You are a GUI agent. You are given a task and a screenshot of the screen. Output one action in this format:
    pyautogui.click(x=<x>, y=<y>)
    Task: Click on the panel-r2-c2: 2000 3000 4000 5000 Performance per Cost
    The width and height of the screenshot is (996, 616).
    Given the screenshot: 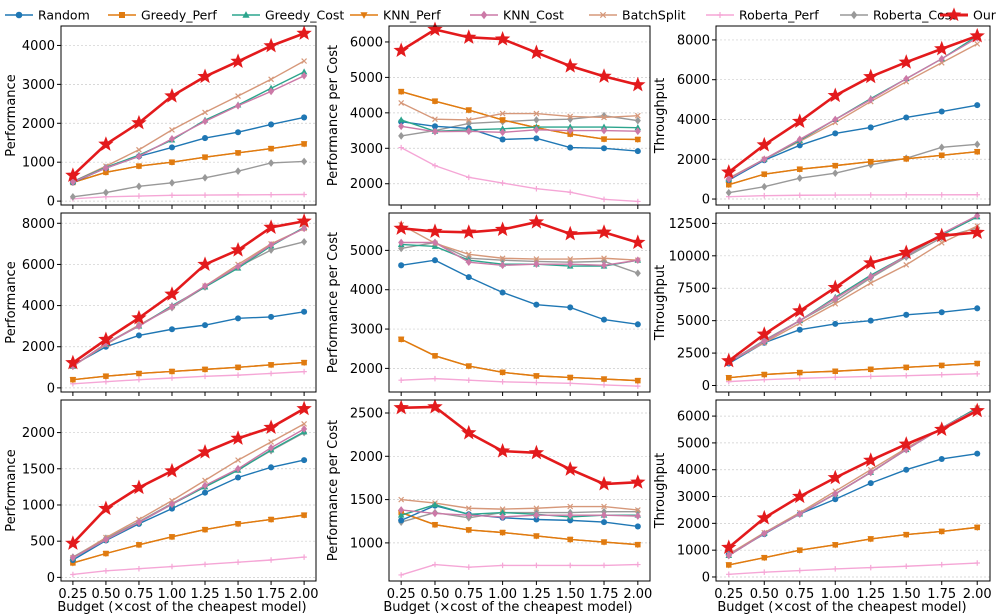 What is the action you would take?
    pyautogui.click(x=488, y=304)
    